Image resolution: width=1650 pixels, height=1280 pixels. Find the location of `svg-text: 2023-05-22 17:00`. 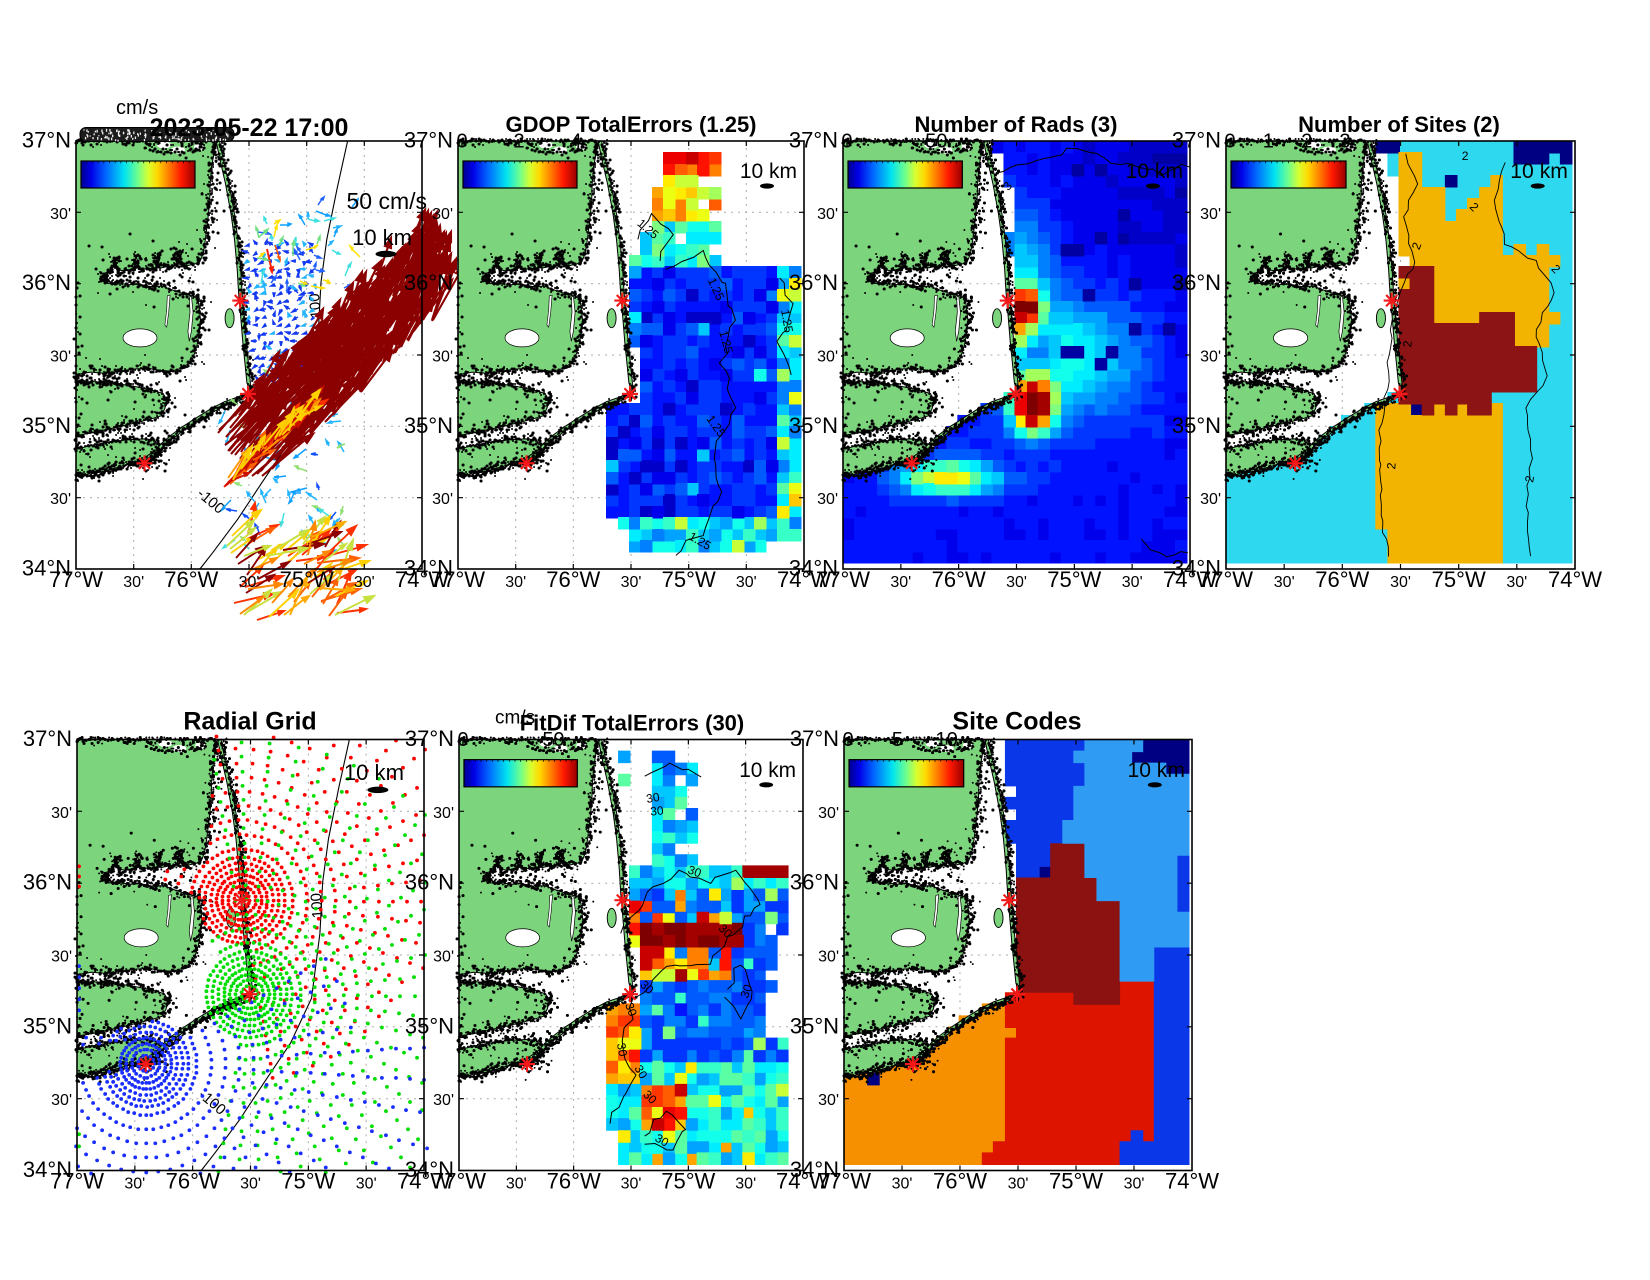

svg-text: 2023-05-22 17:00 is located at coordinates (249, 128).